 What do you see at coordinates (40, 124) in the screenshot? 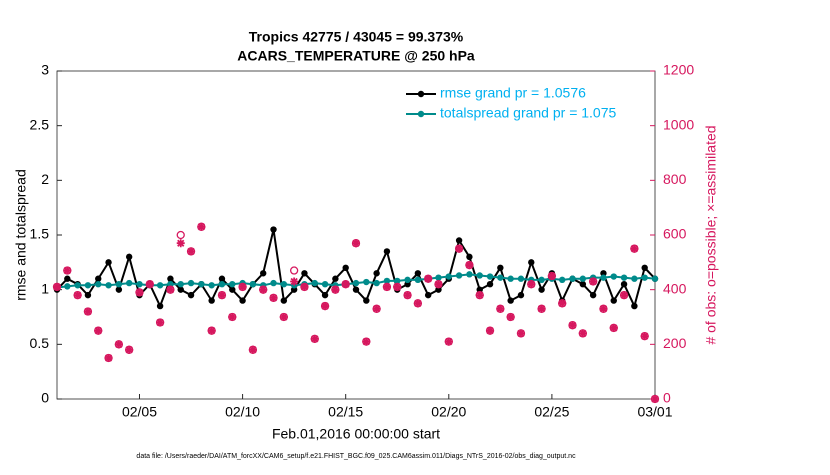
I see `y-tick-label: 2.5` at bounding box center [40, 124].